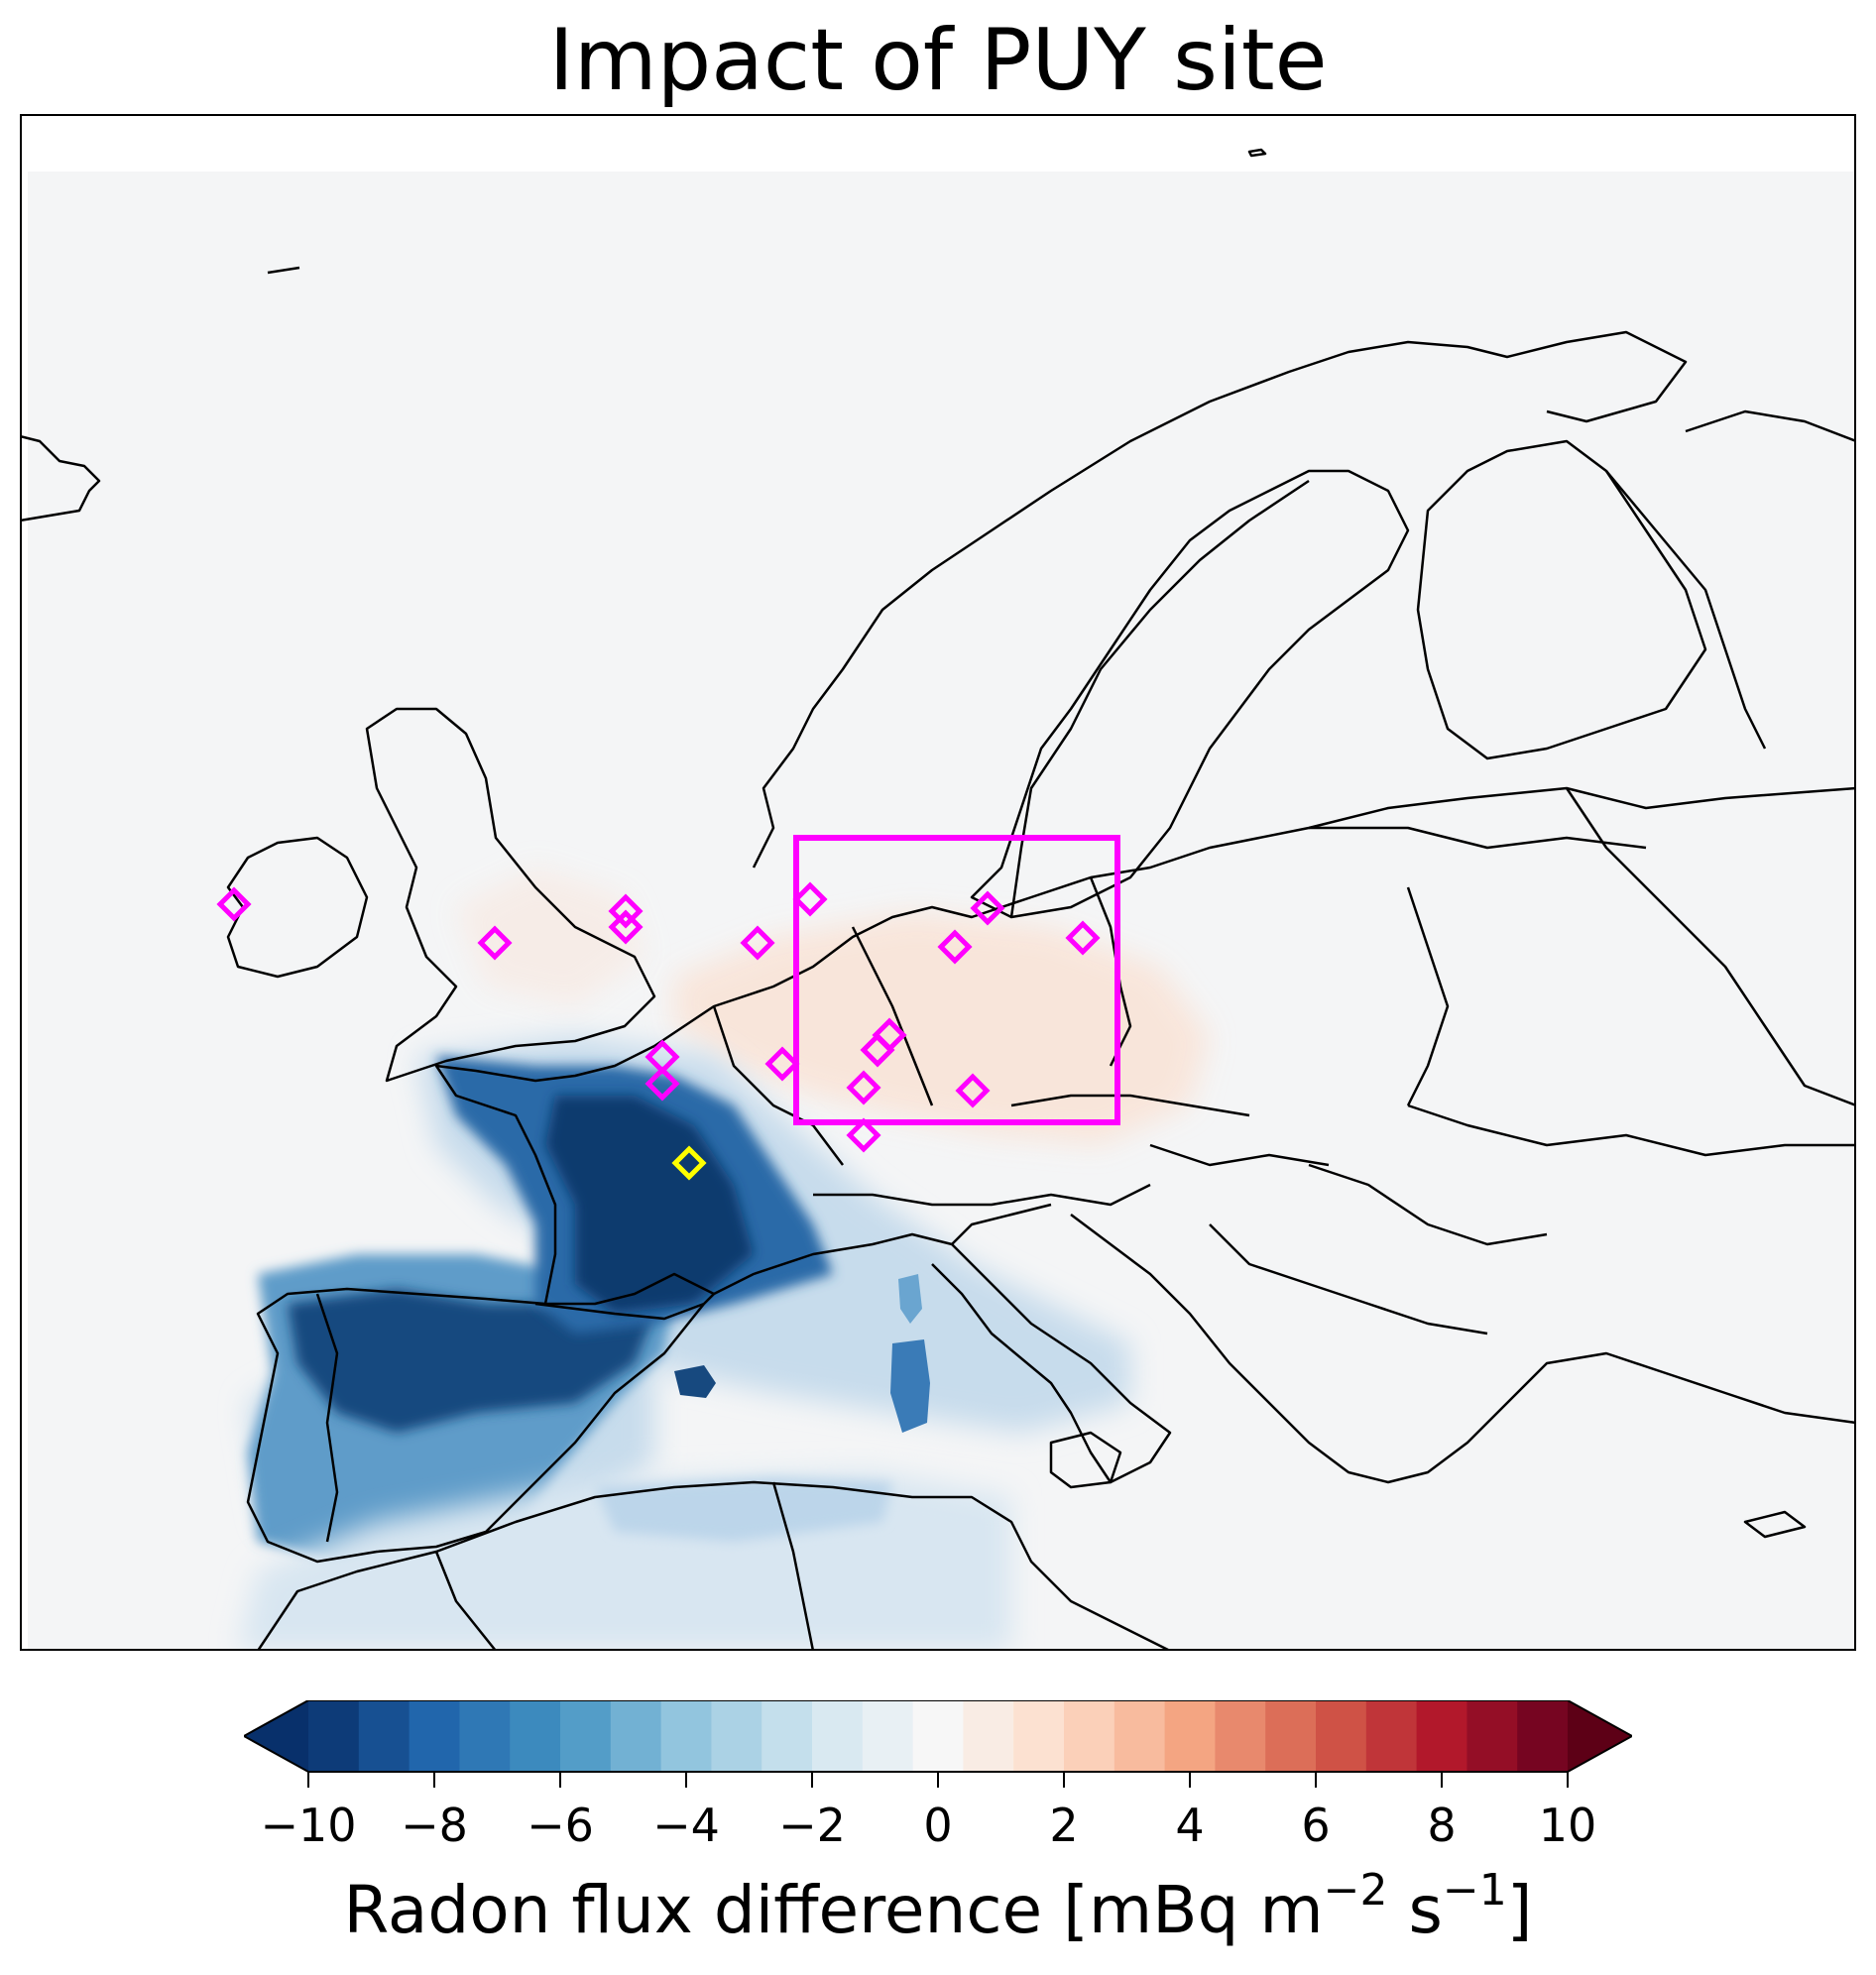 Image resolution: width=1876 pixels, height=1975 pixels. I want to click on coast-sweden, so click(1190, 694).